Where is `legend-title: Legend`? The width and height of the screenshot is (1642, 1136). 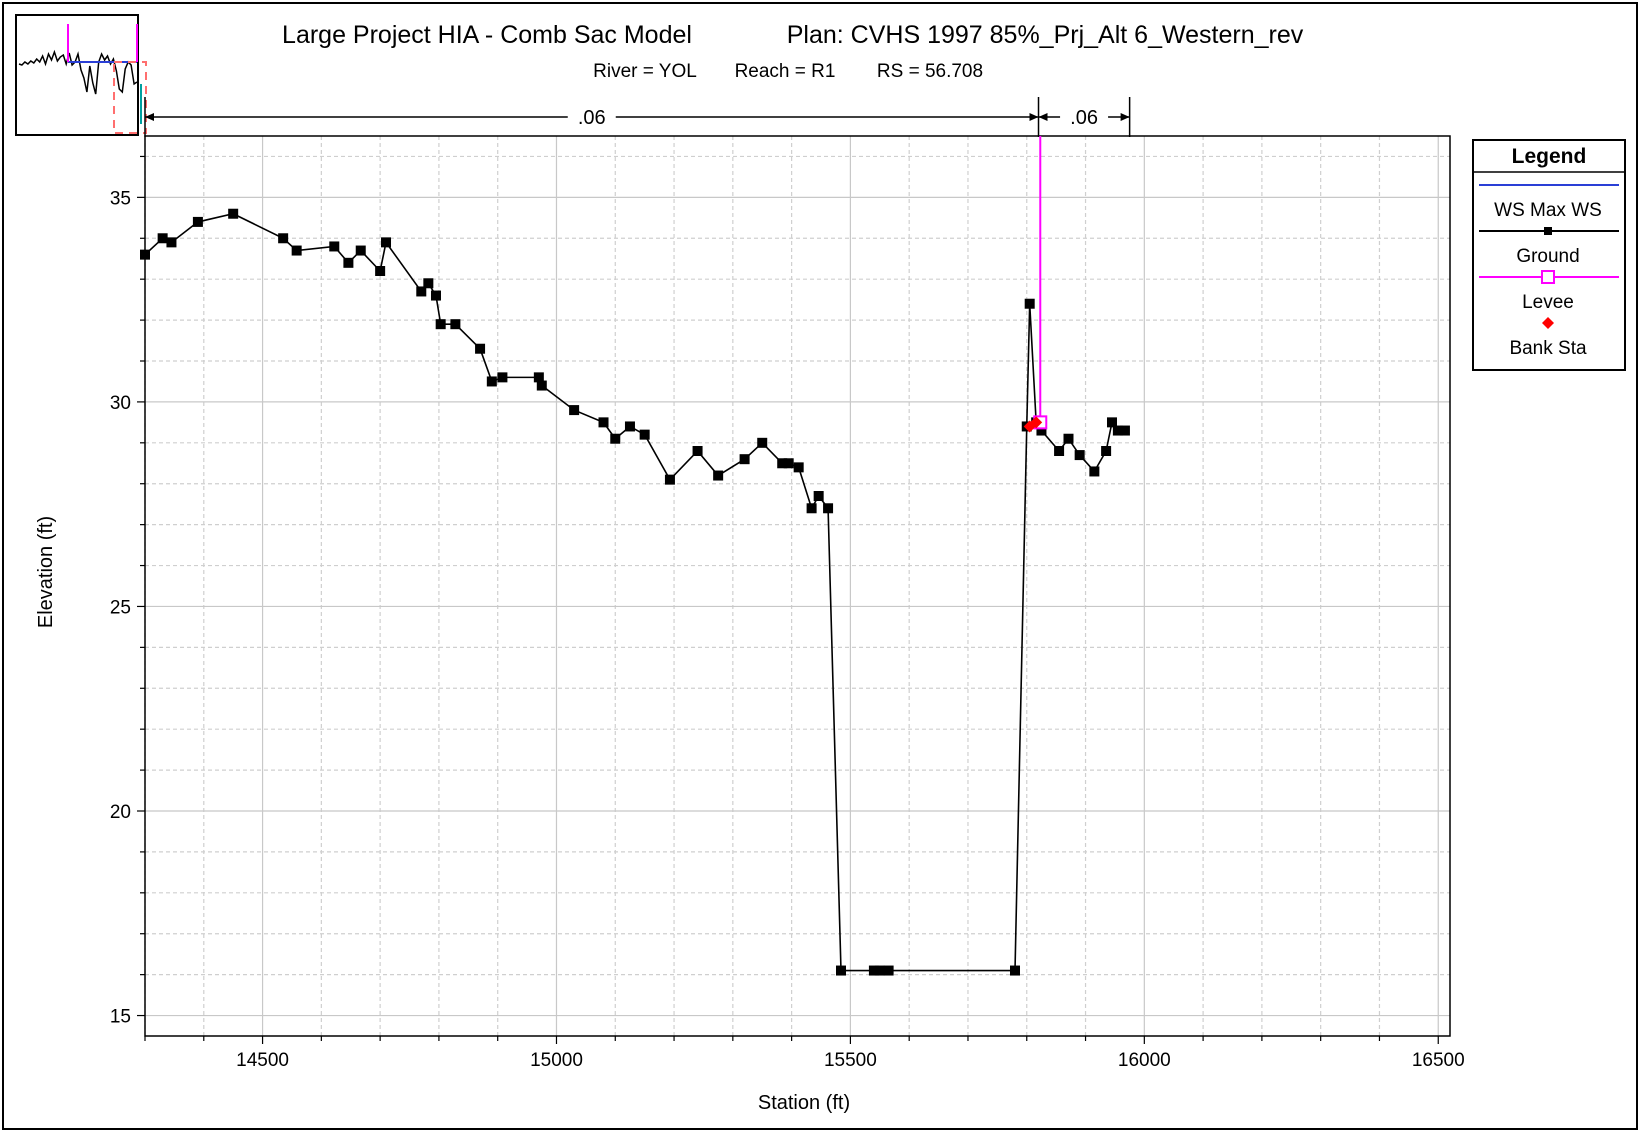
legend-title: Legend is located at coordinates (1549, 156).